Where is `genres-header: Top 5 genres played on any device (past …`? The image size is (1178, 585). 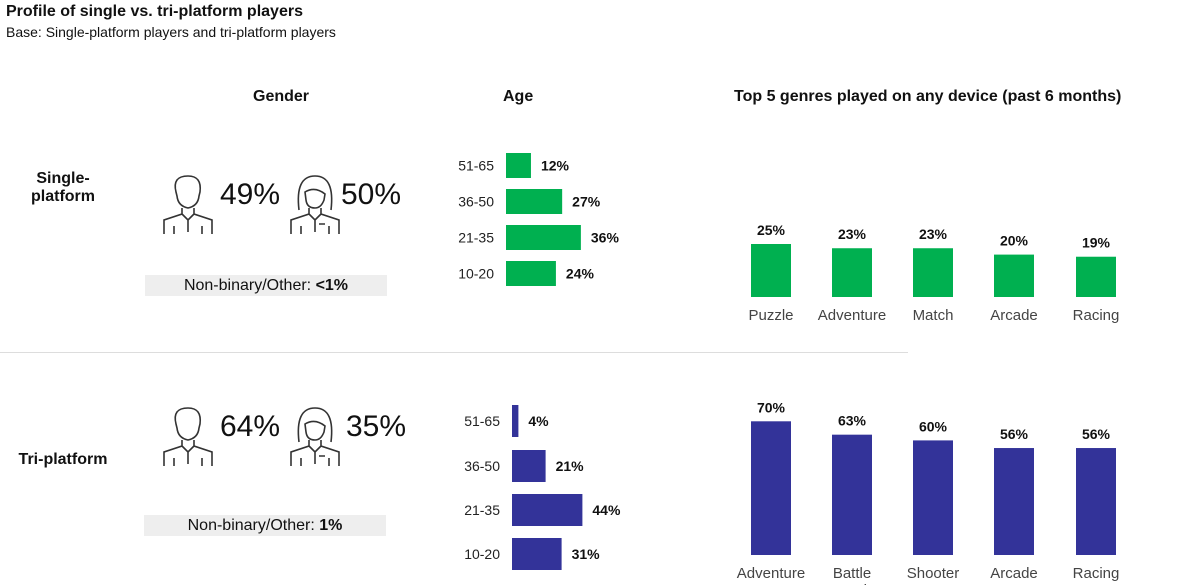
genres-header: Top 5 genres played on any device (past … is located at coordinates (928, 96).